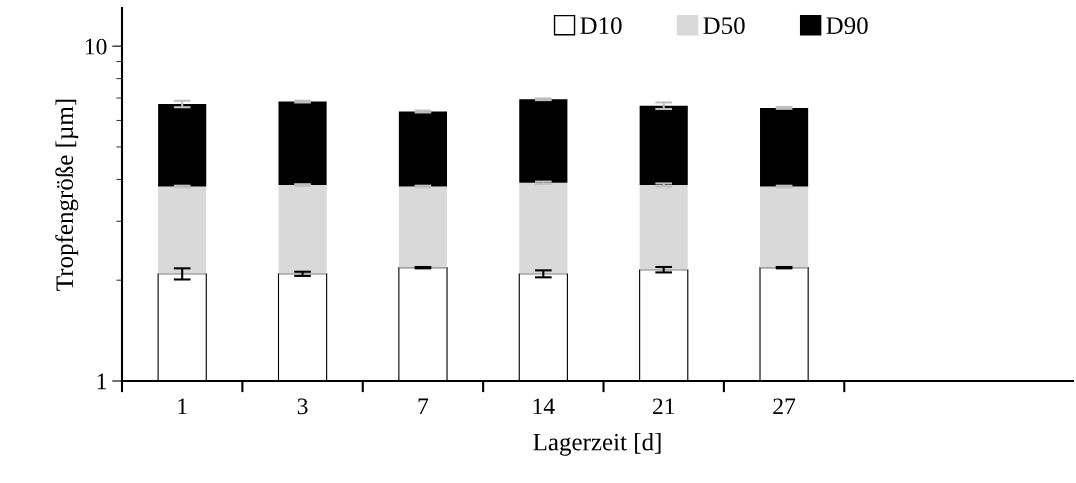 The height and width of the screenshot is (483, 1076). Describe the element at coordinates (67, 195) in the screenshot. I see `y-axis-title: Tropfengröße [µm]` at that location.